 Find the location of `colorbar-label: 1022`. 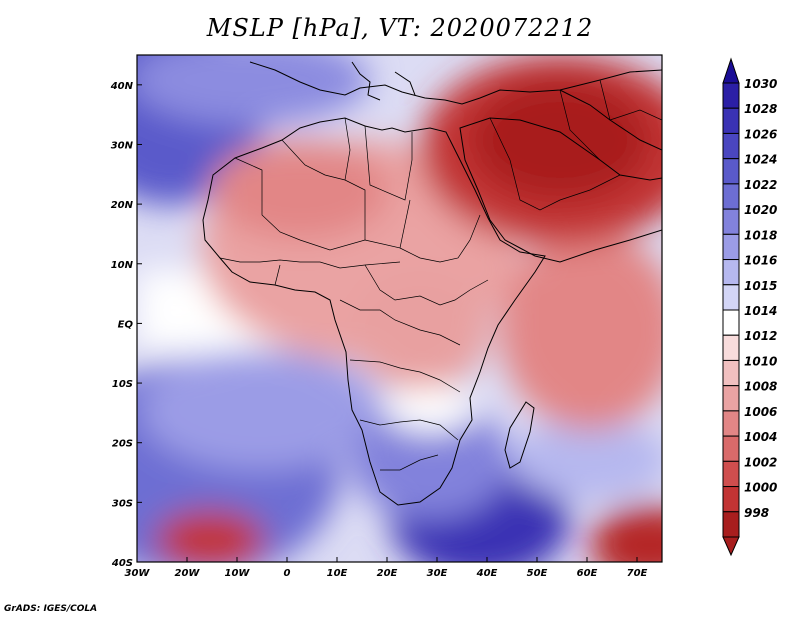

colorbar-label: 1022 is located at coordinates (760, 185).